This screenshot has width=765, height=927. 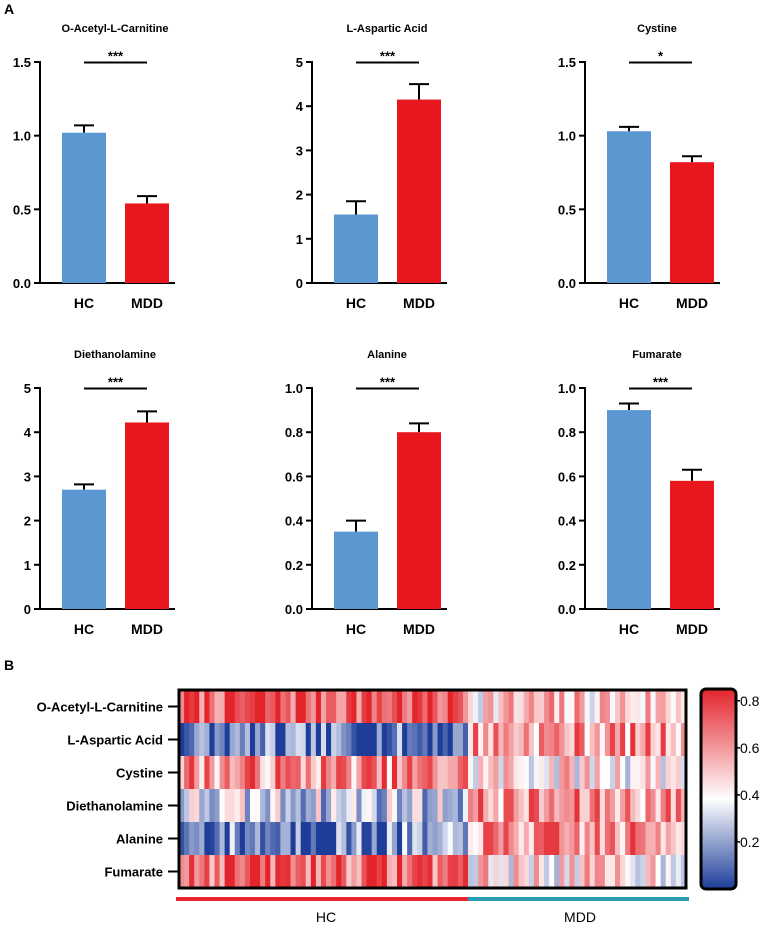 What do you see at coordinates (567, 209) in the screenshot?
I see `y-tick-label: 0.5` at bounding box center [567, 209].